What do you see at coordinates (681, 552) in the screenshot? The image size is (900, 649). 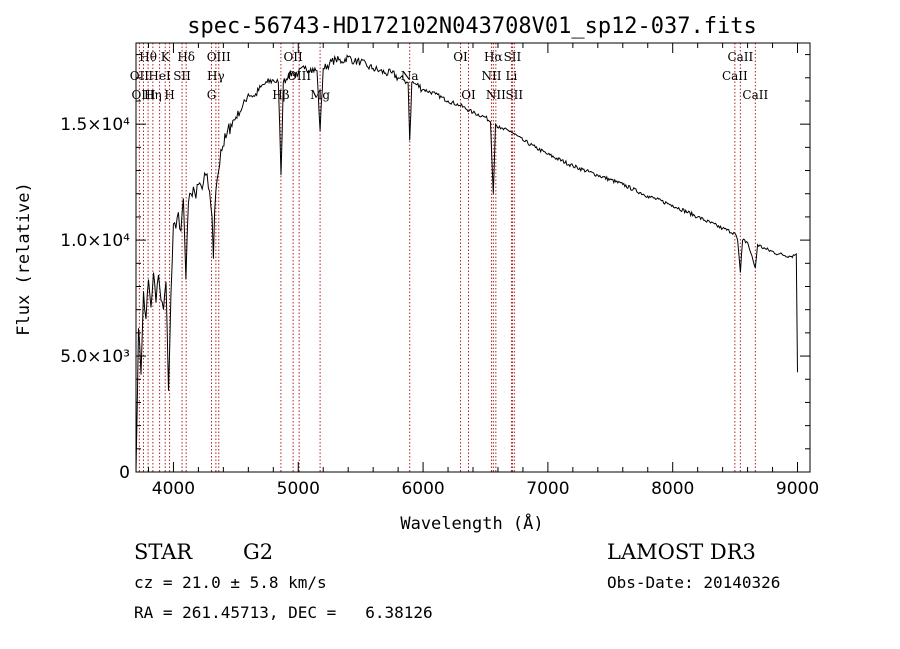 I see `survey-name: LAMOST DR3` at bounding box center [681, 552].